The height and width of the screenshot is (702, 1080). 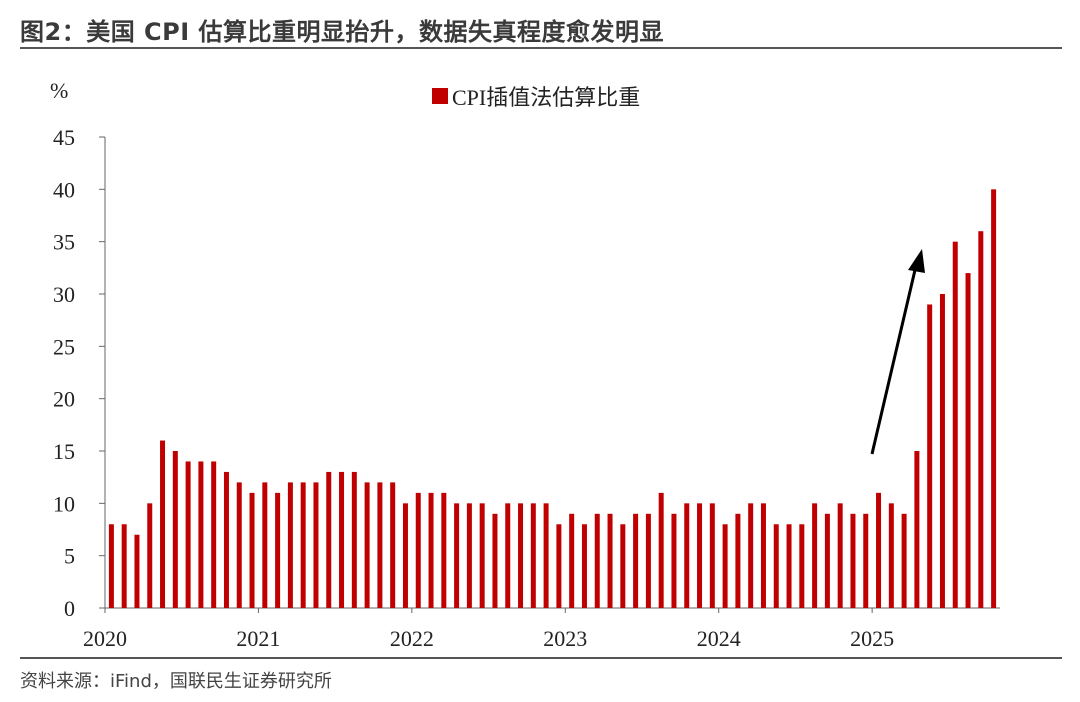 I want to click on y-tick-label: 35, so click(x=64, y=242).